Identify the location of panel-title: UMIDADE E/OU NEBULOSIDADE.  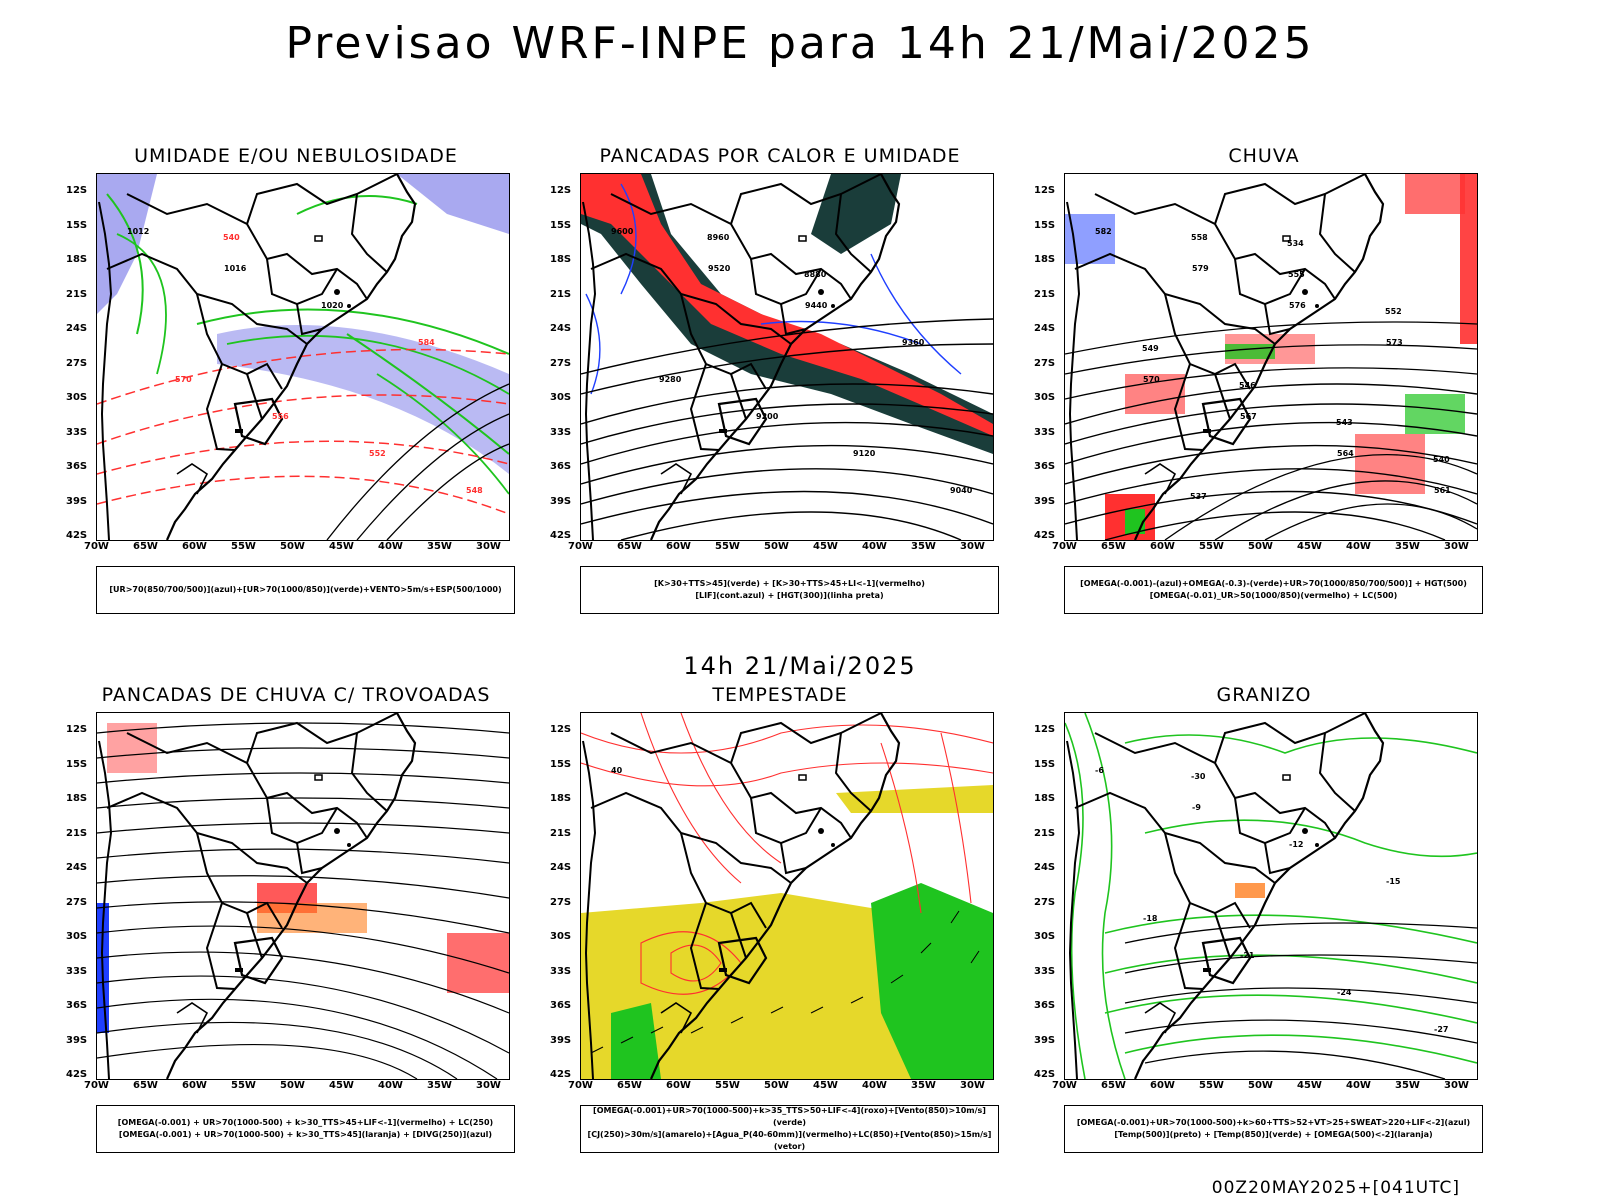
(296, 156).